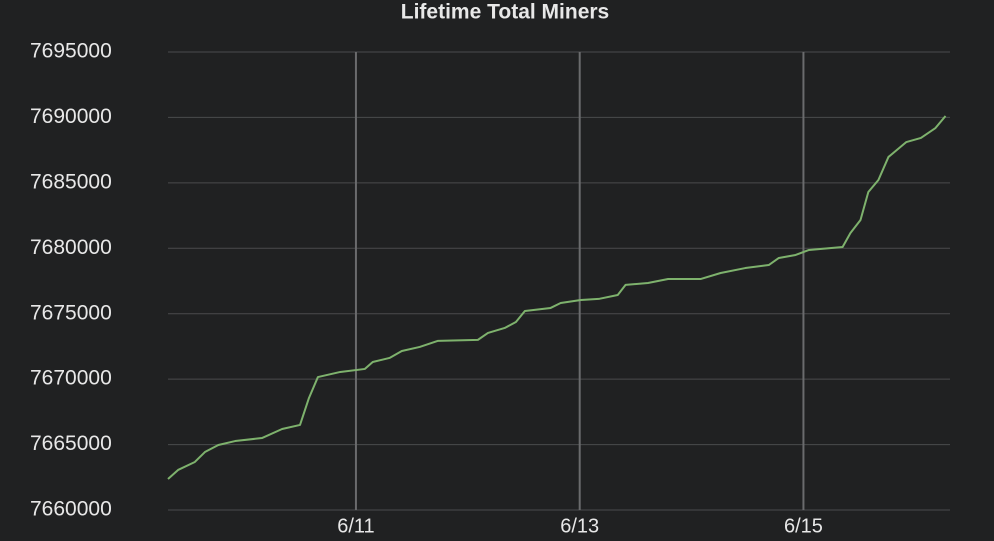 The width and height of the screenshot is (994, 541). Describe the element at coordinates (71, 443) in the screenshot. I see `y-tick-label: 7665000` at that location.